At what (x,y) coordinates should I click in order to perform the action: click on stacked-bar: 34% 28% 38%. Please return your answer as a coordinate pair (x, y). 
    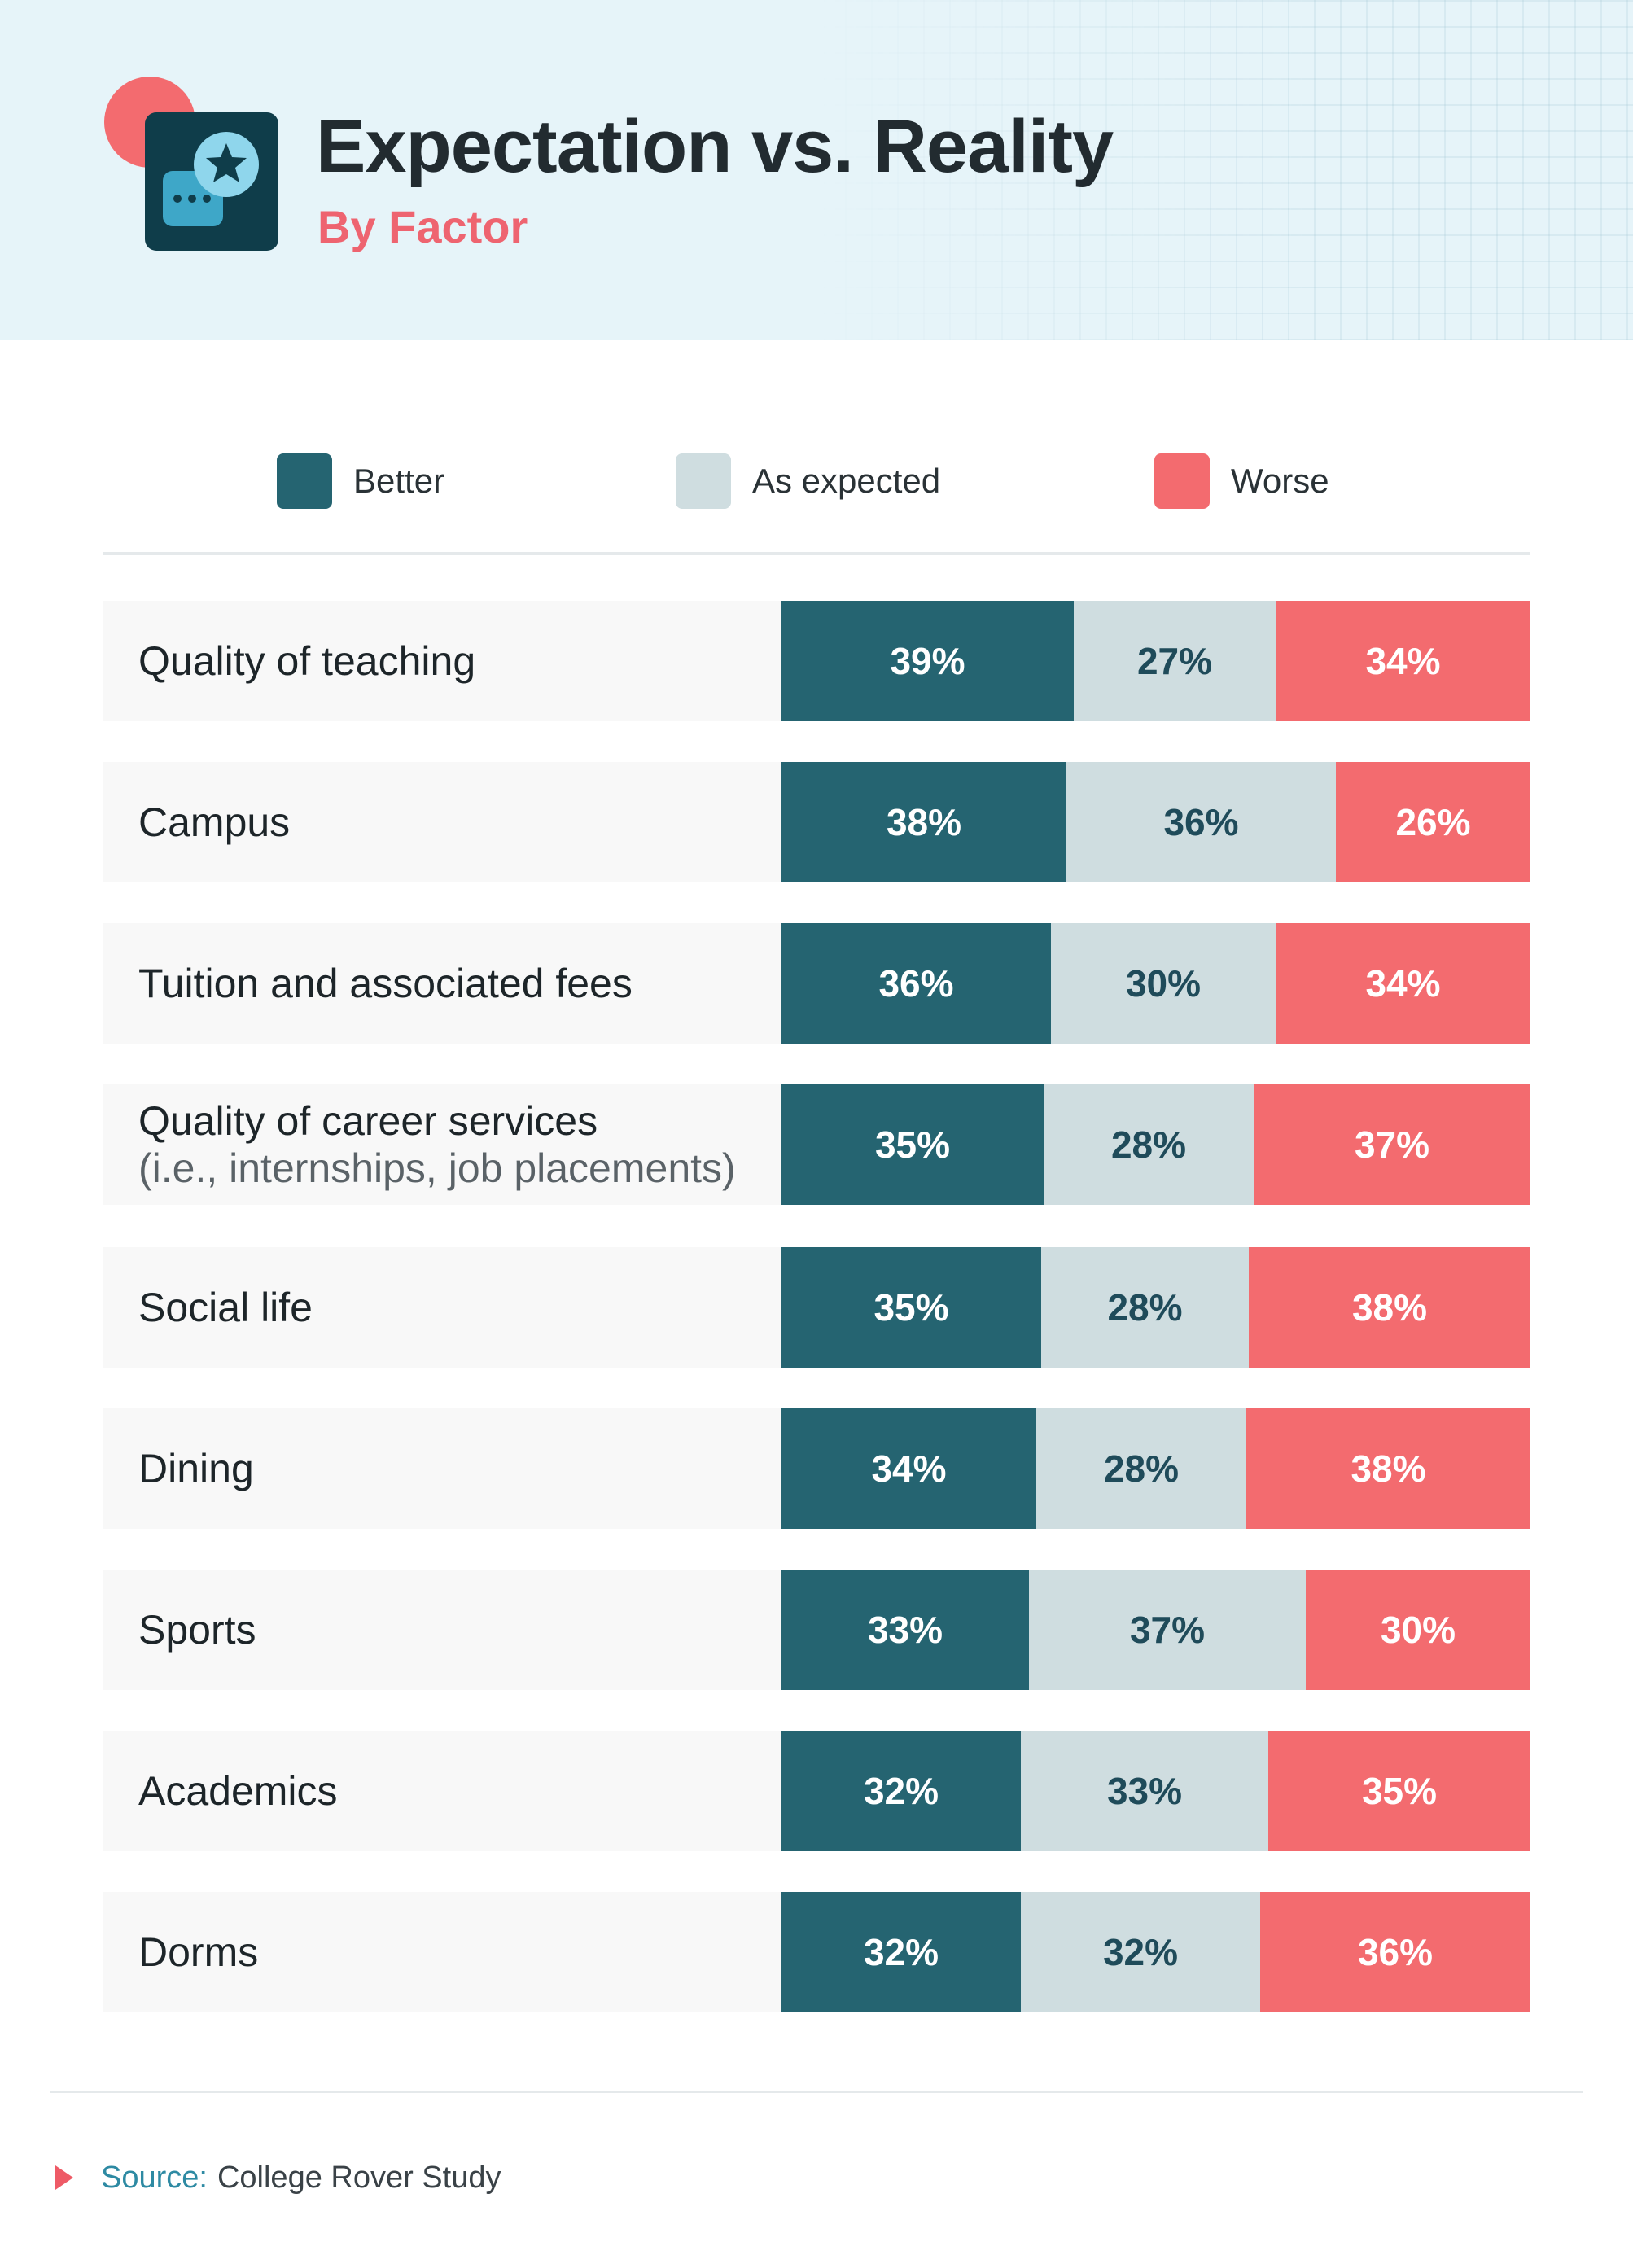
    Looking at the image, I should click on (1155, 1468).